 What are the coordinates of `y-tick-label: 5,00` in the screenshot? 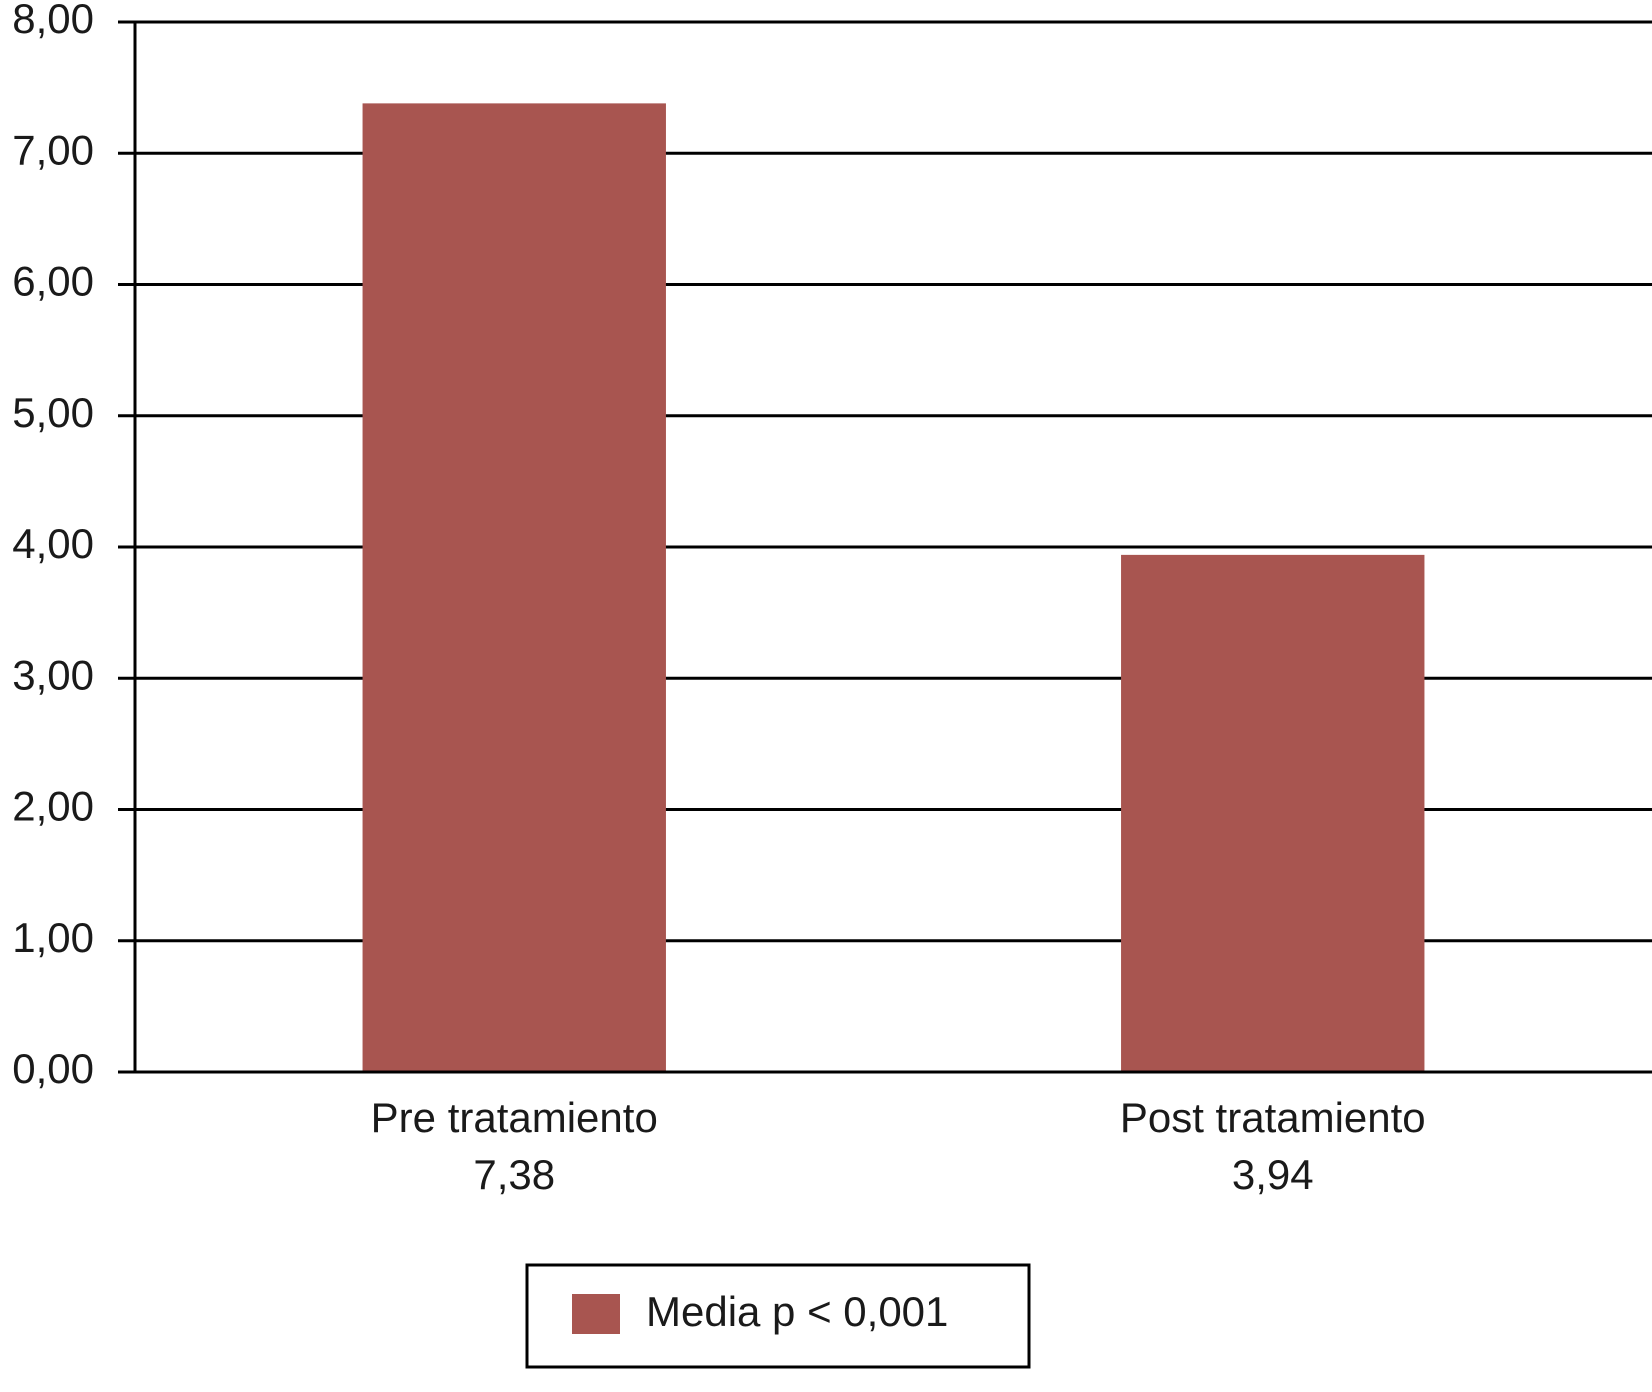 It's located at (53, 412).